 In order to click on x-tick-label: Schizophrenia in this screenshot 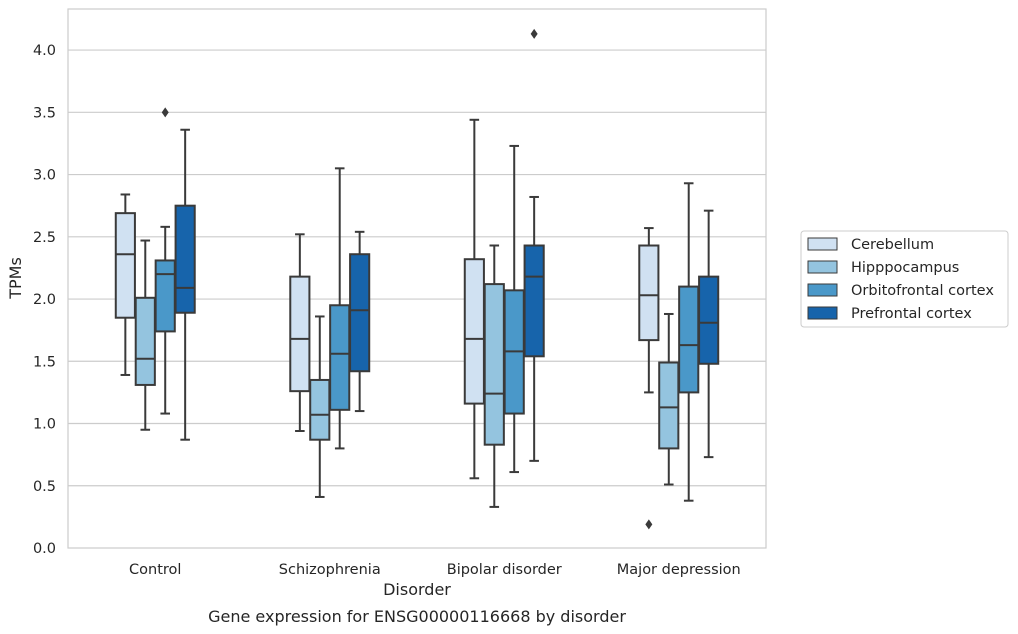, I will do `click(330, 570)`.